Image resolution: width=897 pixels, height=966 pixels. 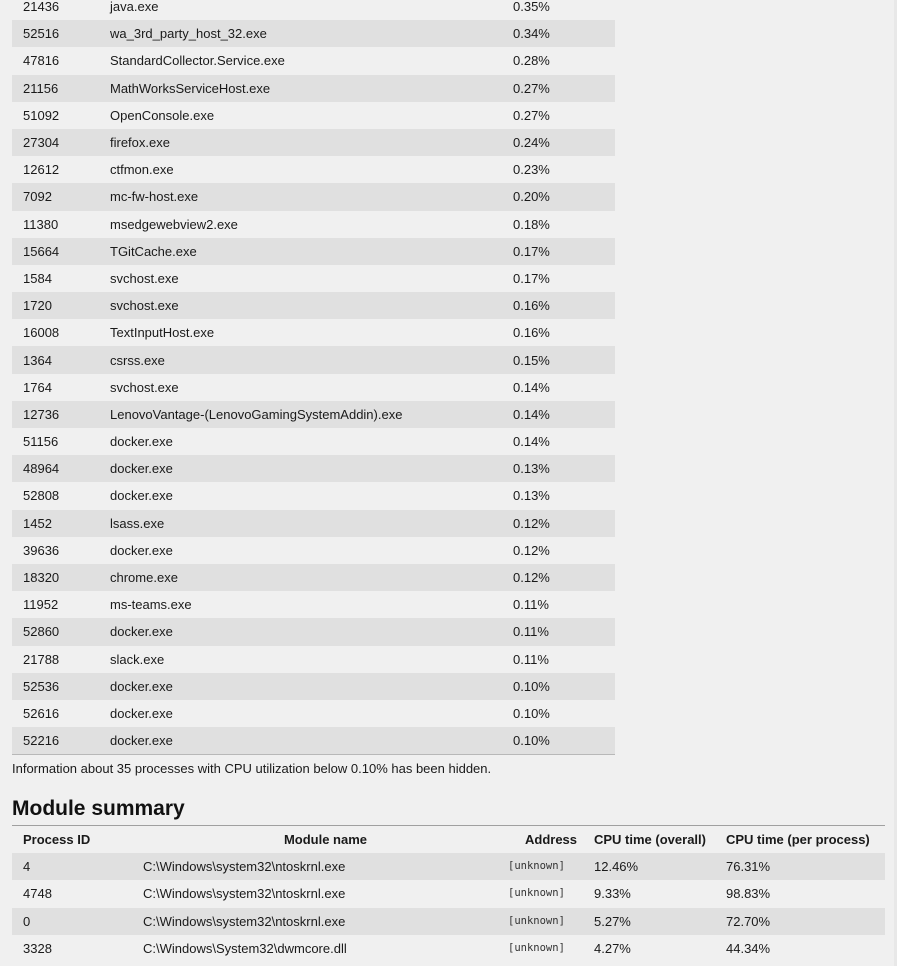 I want to click on table-row: 48964 docker.exe 0.13%, so click(x=313, y=469).